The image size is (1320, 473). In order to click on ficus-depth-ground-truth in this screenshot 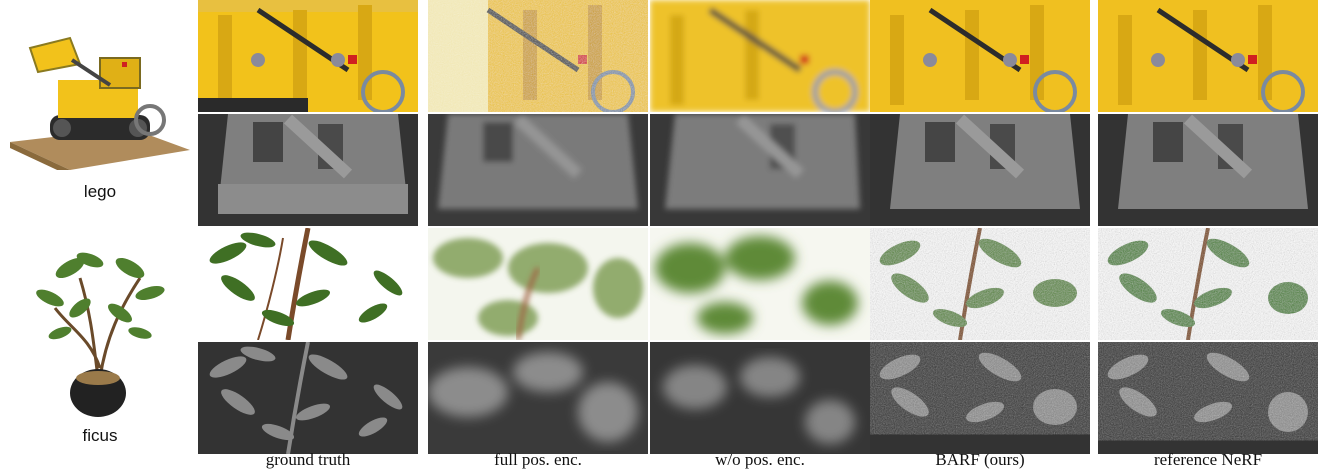, I will do `click(308, 398)`.